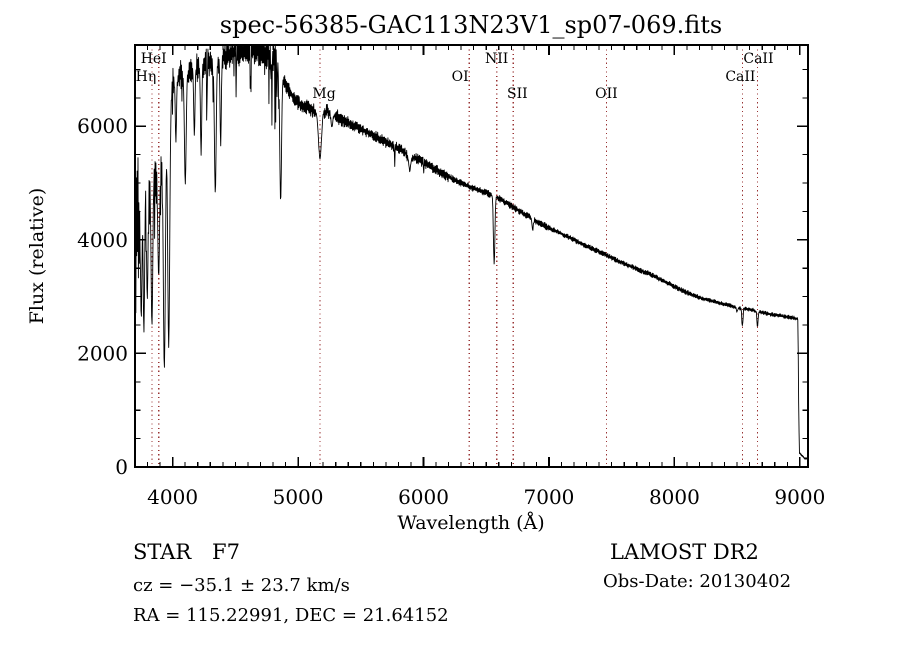 The width and height of the screenshot is (900, 650). Describe the element at coordinates (460, 77) in the screenshot. I see `marker-label-oi: OI` at that location.